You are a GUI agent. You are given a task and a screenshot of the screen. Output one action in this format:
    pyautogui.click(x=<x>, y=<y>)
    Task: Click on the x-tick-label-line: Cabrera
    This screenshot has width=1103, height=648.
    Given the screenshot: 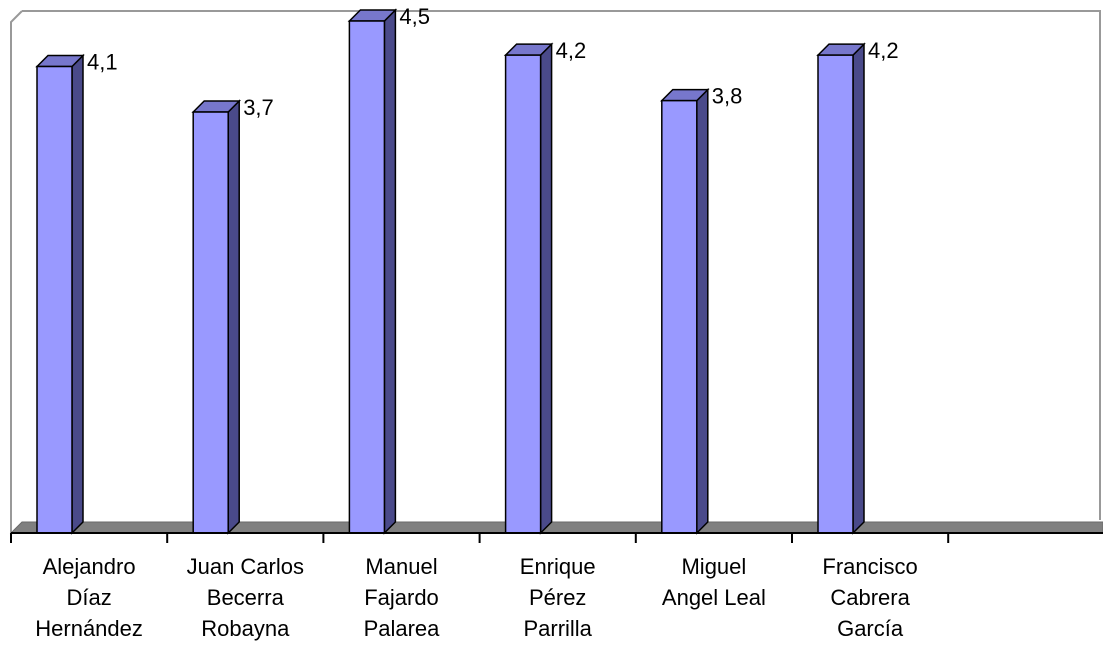 What is the action you would take?
    pyautogui.click(x=870, y=597)
    